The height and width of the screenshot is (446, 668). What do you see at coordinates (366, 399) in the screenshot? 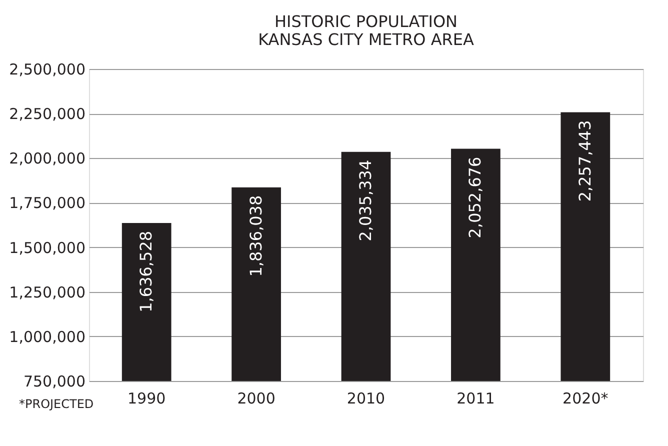
I see `x-tick-label: 2010` at bounding box center [366, 399].